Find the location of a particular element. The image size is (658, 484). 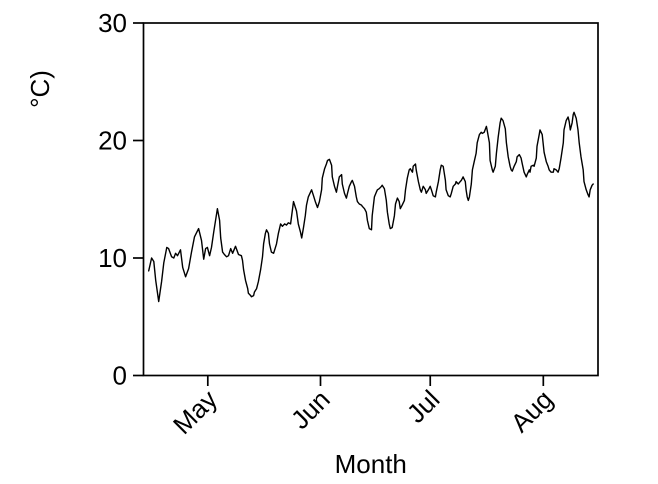

y-axis-label: °C) is located at coordinates (40, 89).